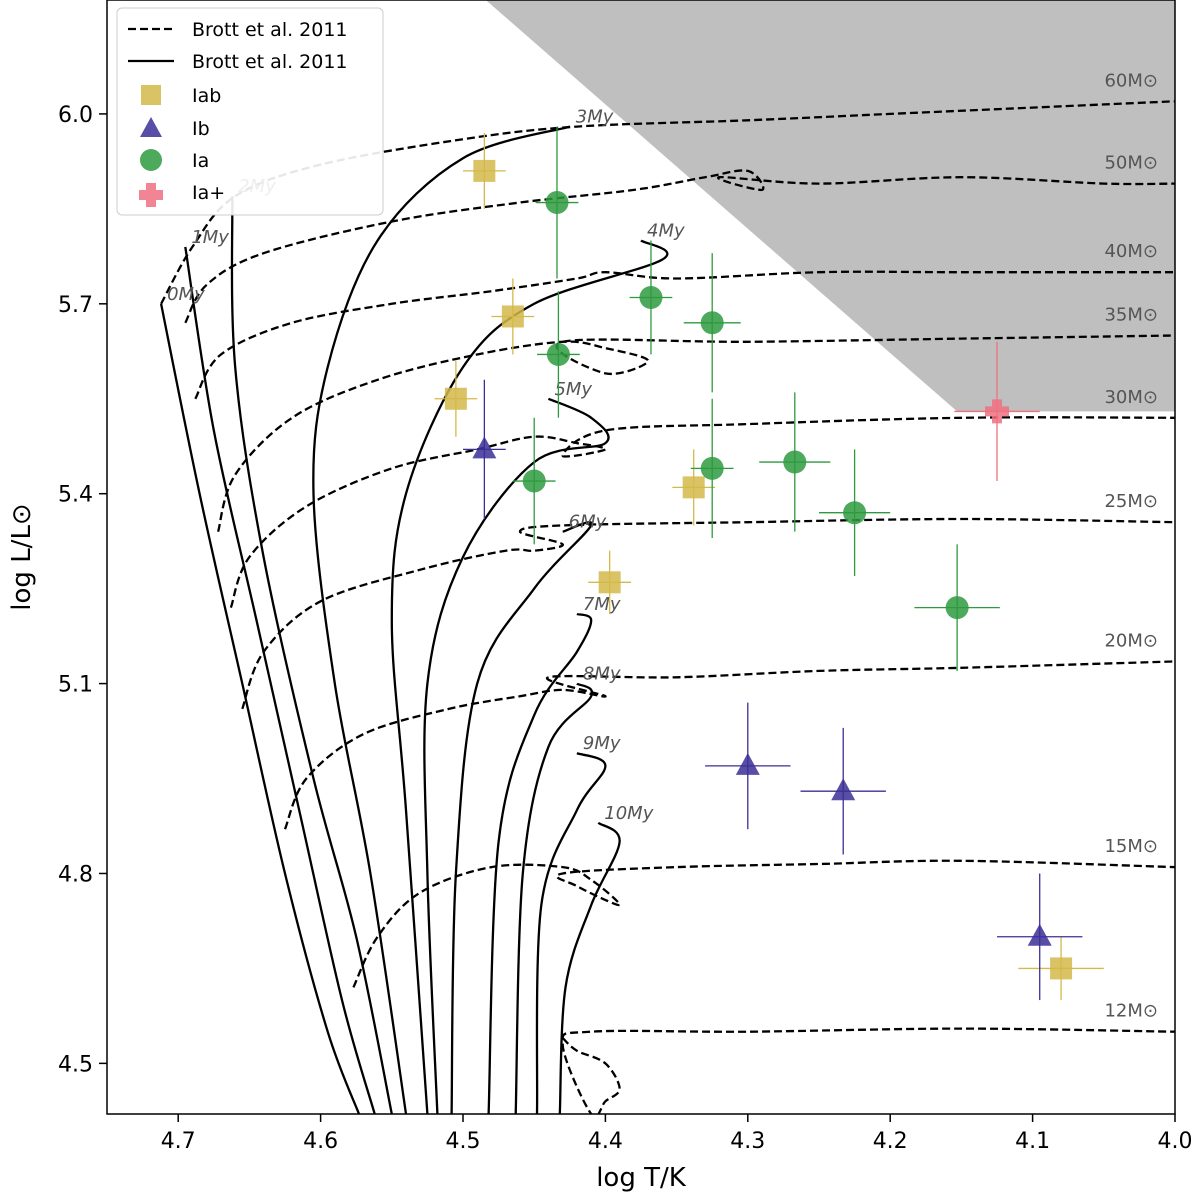 This screenshot has width=1200, height=1200. Describe the element at coordinates (595, 117) in the screenshot. I see `isochrone-label: 3My` at that location.